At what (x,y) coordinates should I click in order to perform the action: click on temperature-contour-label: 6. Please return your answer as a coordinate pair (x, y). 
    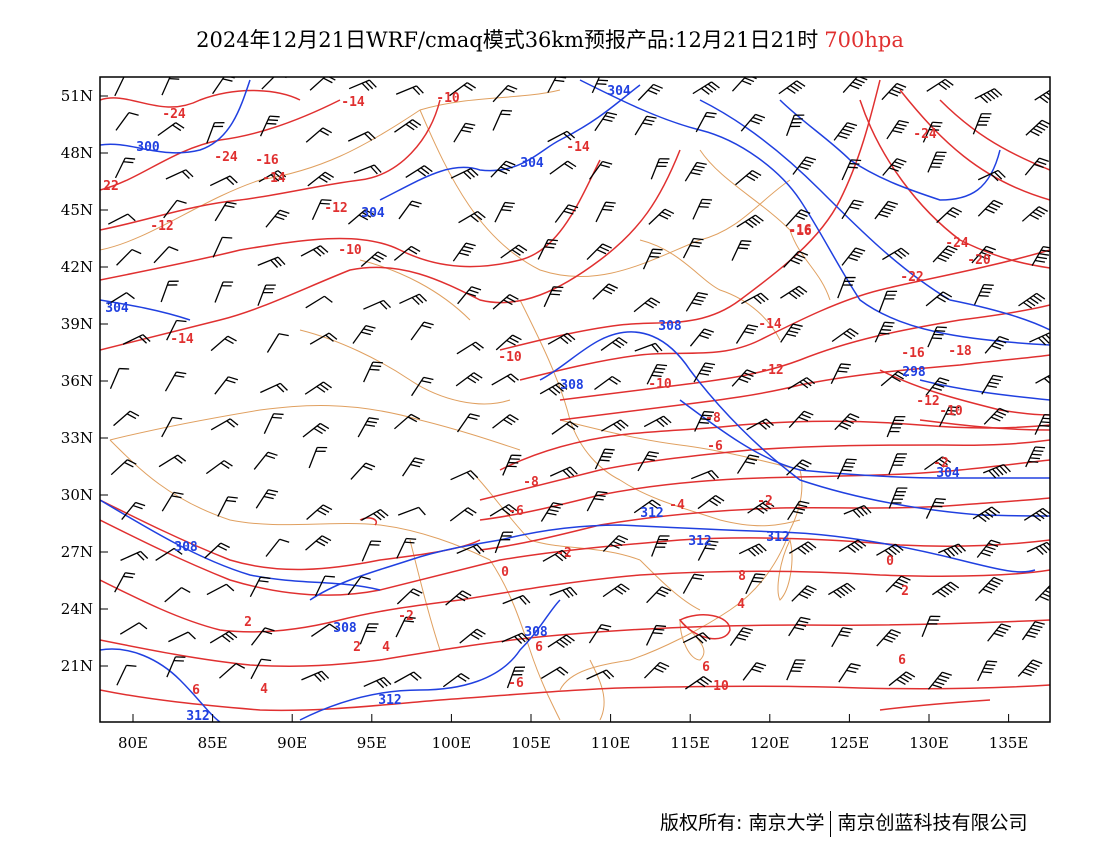
    Looking at the image, I should click on (706, 667).